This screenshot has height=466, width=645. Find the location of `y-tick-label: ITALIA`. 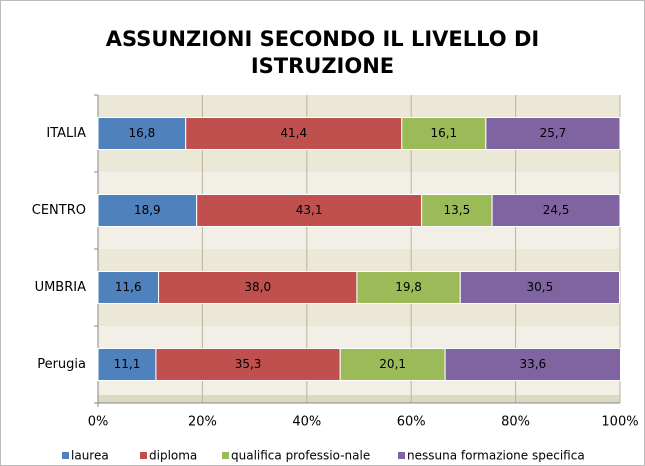

y-tick-label: ITALIA is located at coordinates (66, 133).